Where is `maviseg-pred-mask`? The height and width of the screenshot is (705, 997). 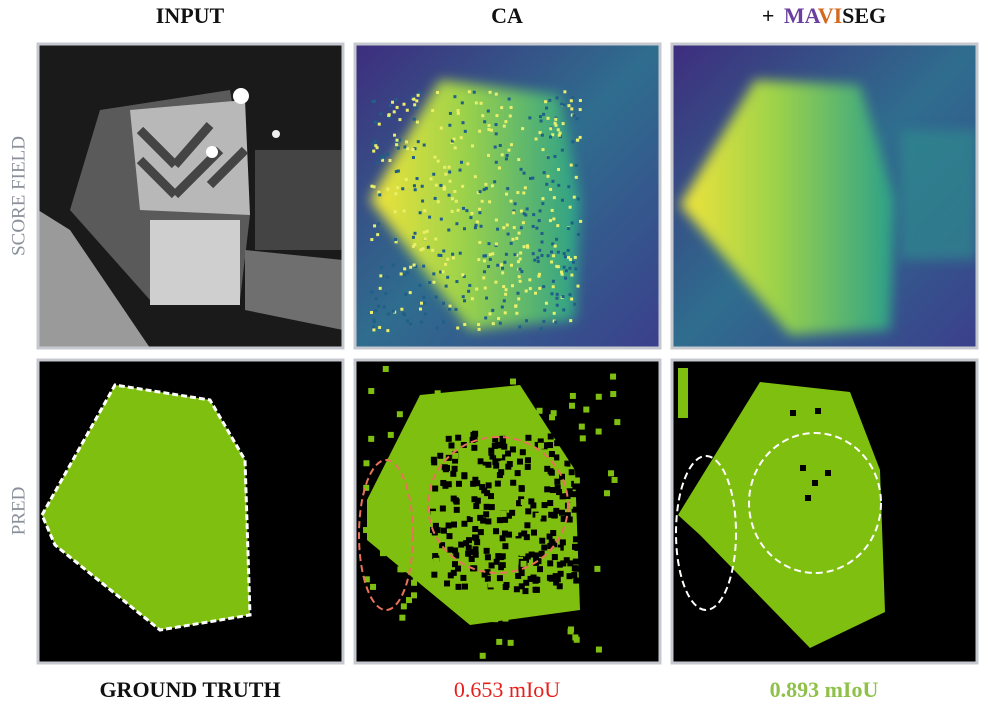
maviseg-pred-mask is located at coordinates (781, 515).